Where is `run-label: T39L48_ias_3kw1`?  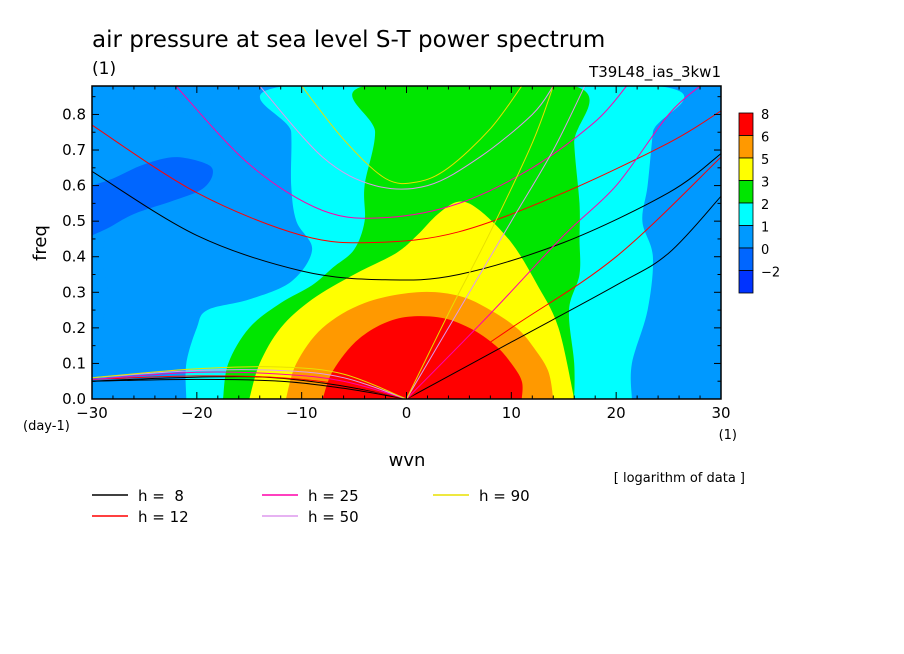 run-label: T39L48_ias_3kw1 is located at coordinates (654, 72).